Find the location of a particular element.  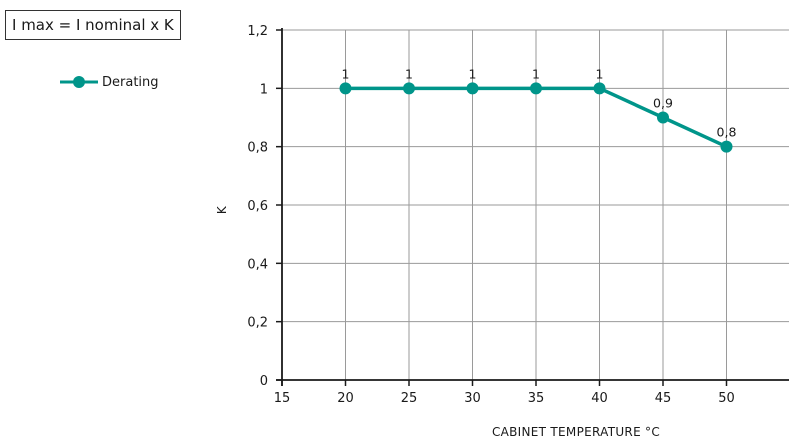

x-tick-label: 30 is located at coordinates (472, 398).